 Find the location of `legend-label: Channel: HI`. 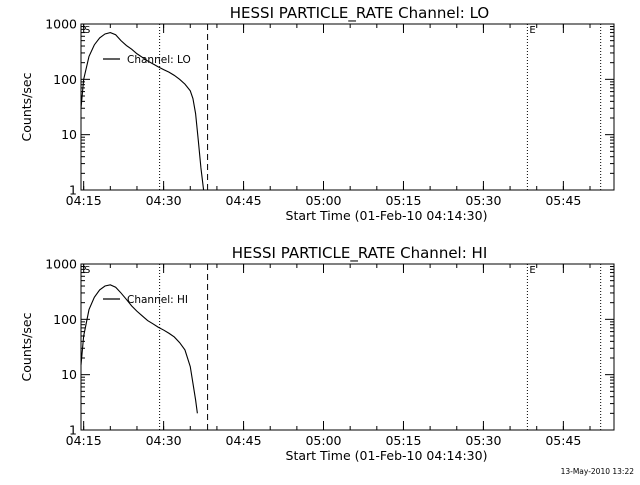

legend-label: Channel: HI is located at coordinates (157, 300).